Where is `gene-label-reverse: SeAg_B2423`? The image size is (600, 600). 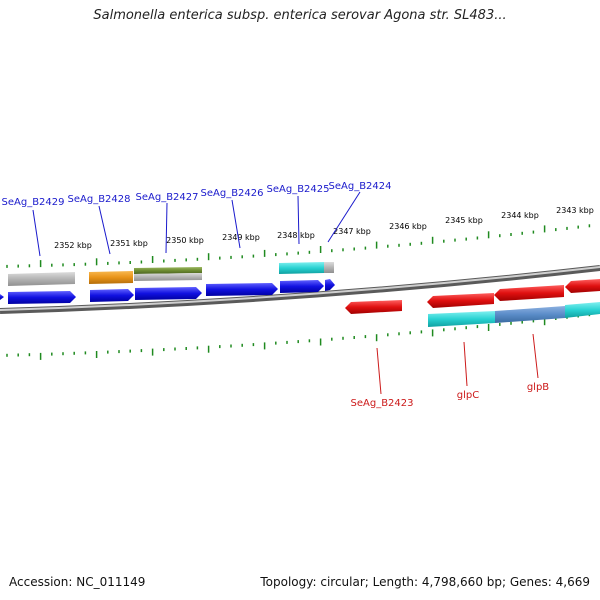 gene-label-reverse: SeAg_B2423 is located at coordinates (382, 403).